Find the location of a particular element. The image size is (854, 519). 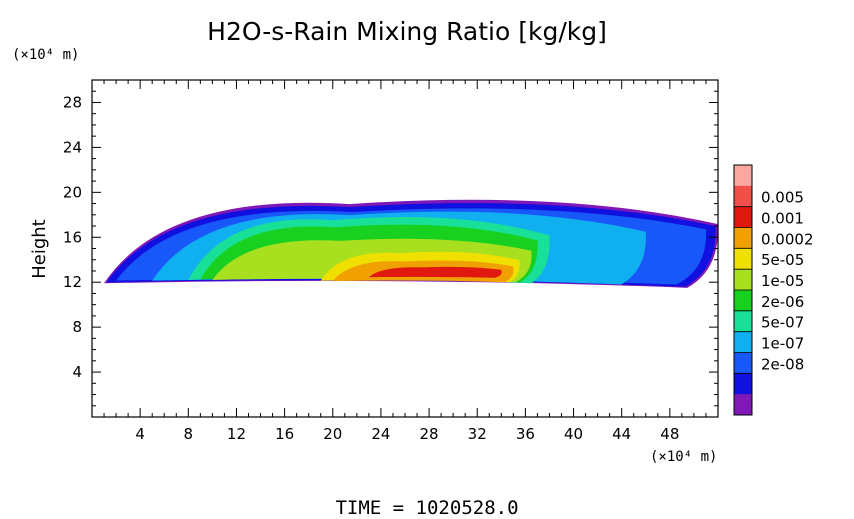

colorbar-label: 5e-05 is located at coordinates (782, 260).